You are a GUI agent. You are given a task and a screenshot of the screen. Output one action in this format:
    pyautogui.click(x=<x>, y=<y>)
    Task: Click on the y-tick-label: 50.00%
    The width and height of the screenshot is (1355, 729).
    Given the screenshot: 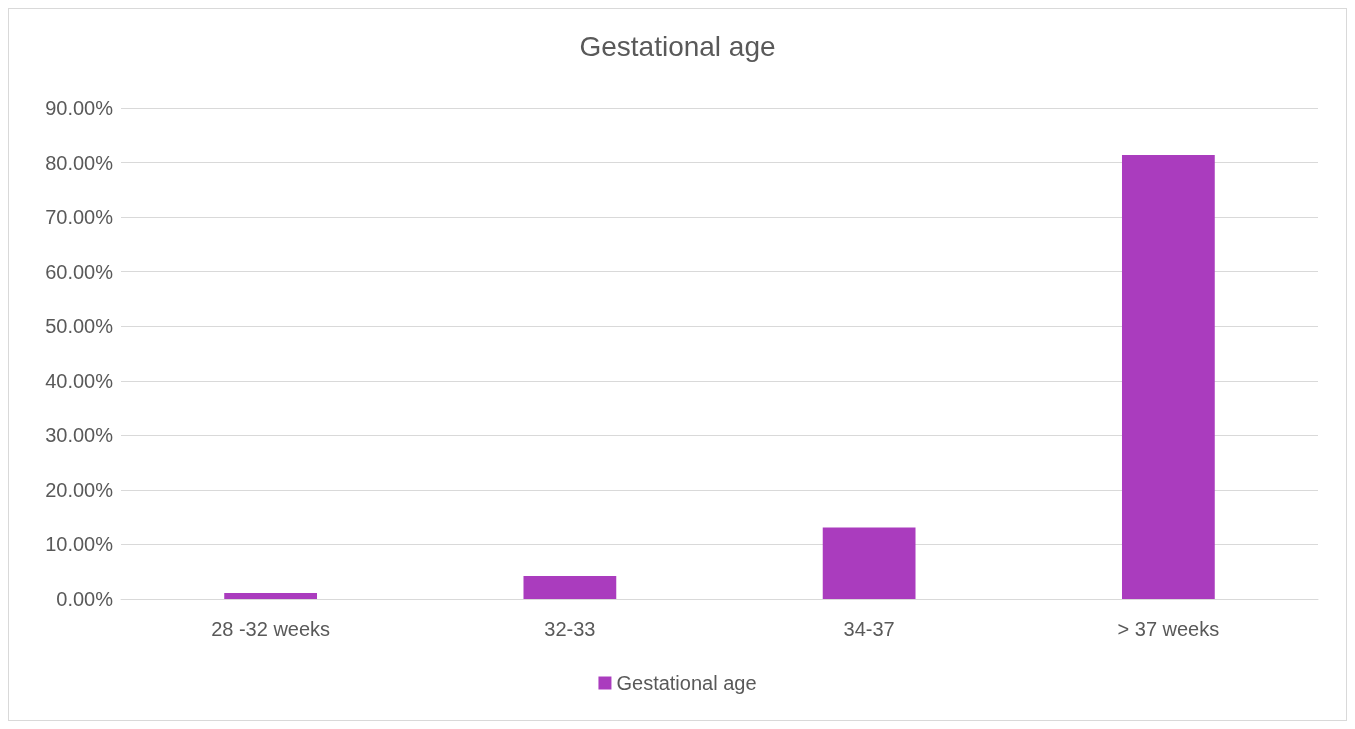 What is the action you would take?
    pyautogui.click(x=79, y=326)
    